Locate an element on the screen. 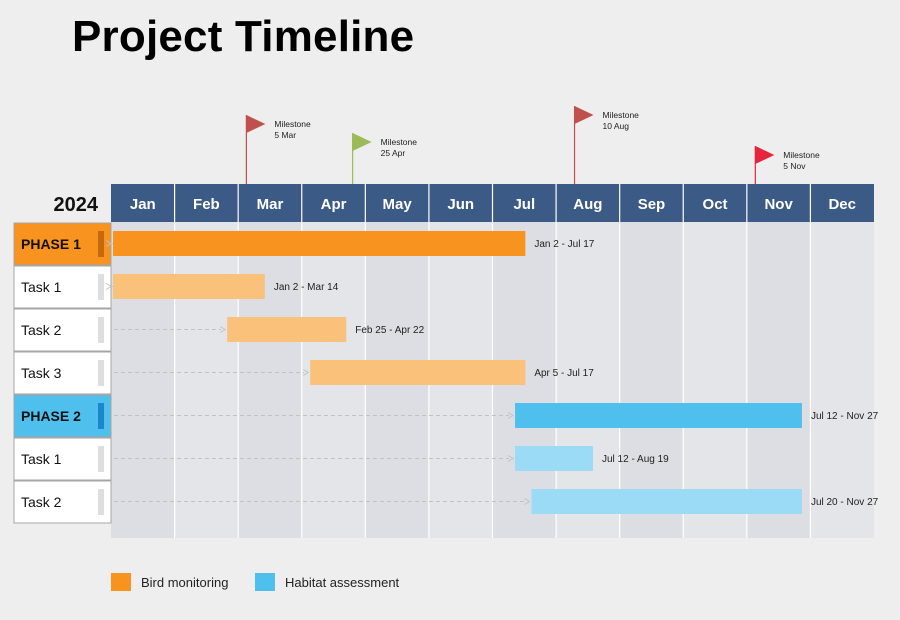 Image resolution: width=900 pixels, height=620 pixels. bar-range-label: Apr 5 - Jul 17 is located at coordinates (564, 373).